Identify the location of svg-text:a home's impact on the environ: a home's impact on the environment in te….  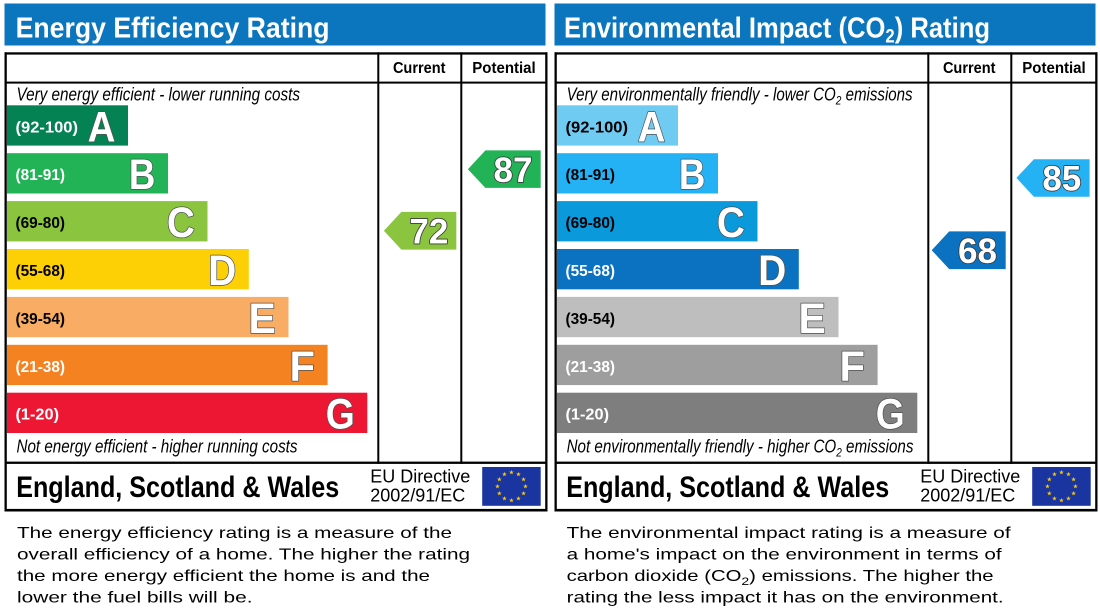
(785, 554).